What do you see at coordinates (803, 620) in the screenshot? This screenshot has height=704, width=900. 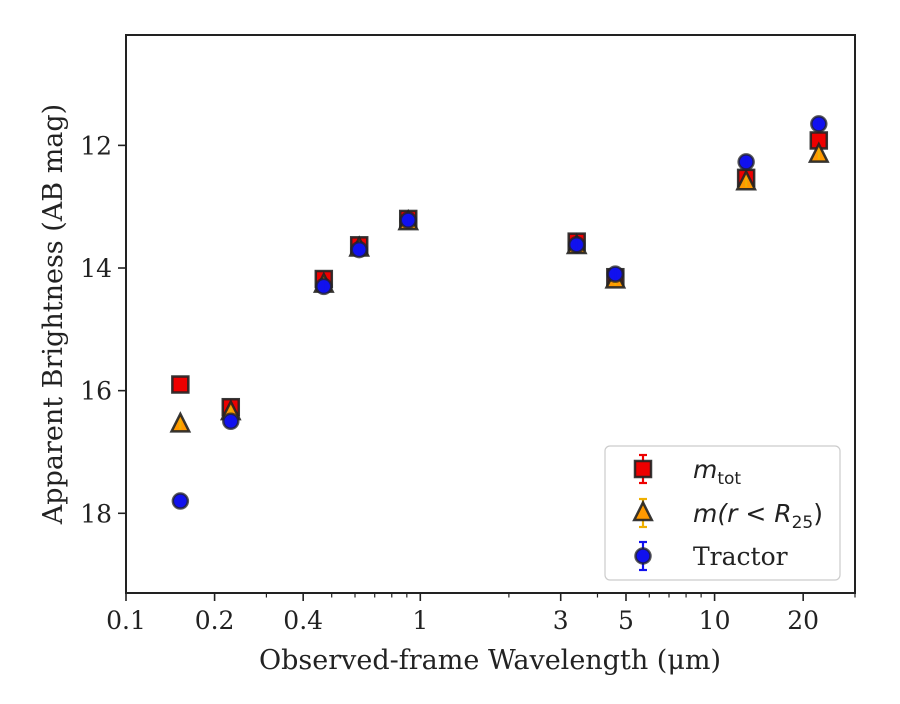 I see `x-tick-label: 20` at bounding box center [803, 620].